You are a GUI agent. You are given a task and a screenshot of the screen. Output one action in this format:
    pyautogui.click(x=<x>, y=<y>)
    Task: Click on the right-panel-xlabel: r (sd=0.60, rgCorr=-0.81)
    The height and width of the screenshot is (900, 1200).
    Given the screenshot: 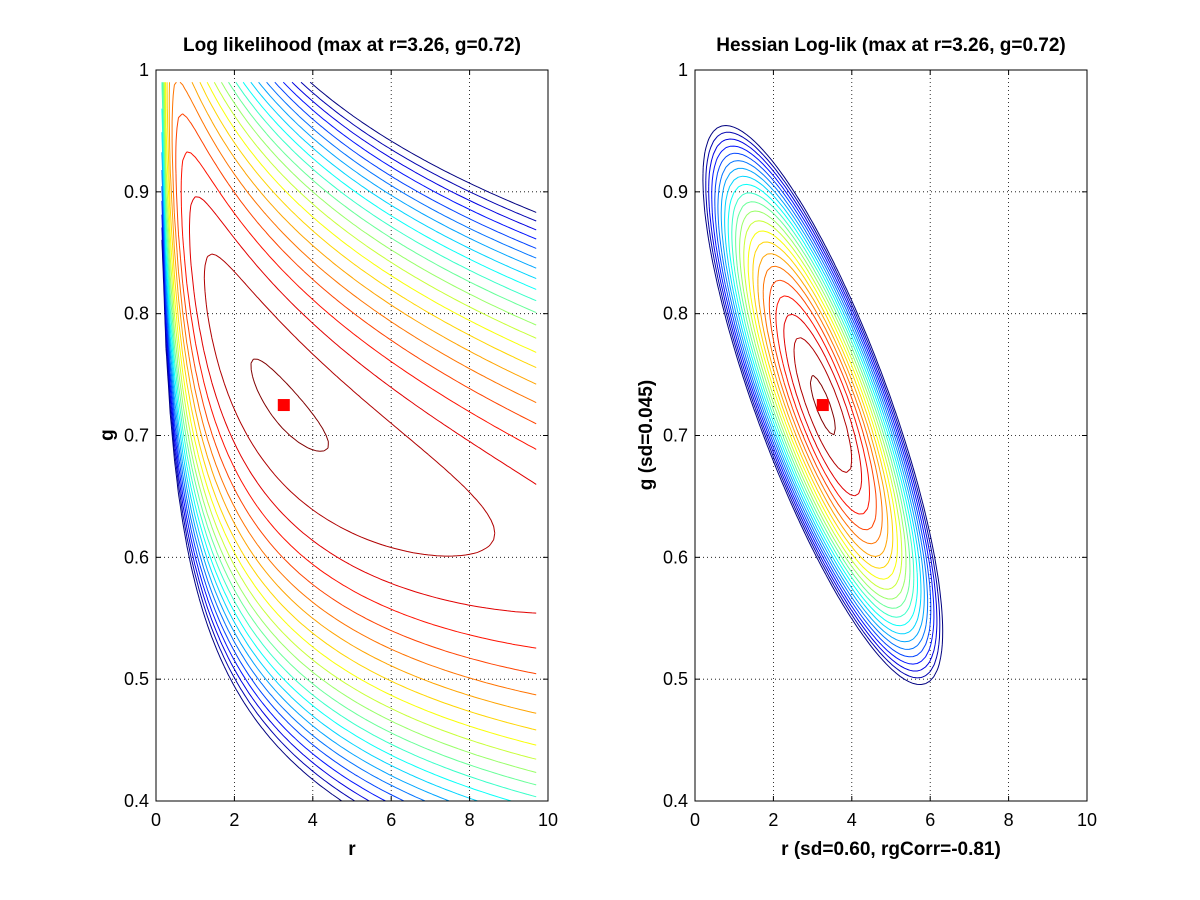 What is the action you would take?
    pyautogui.click(x=891, y=849)
    